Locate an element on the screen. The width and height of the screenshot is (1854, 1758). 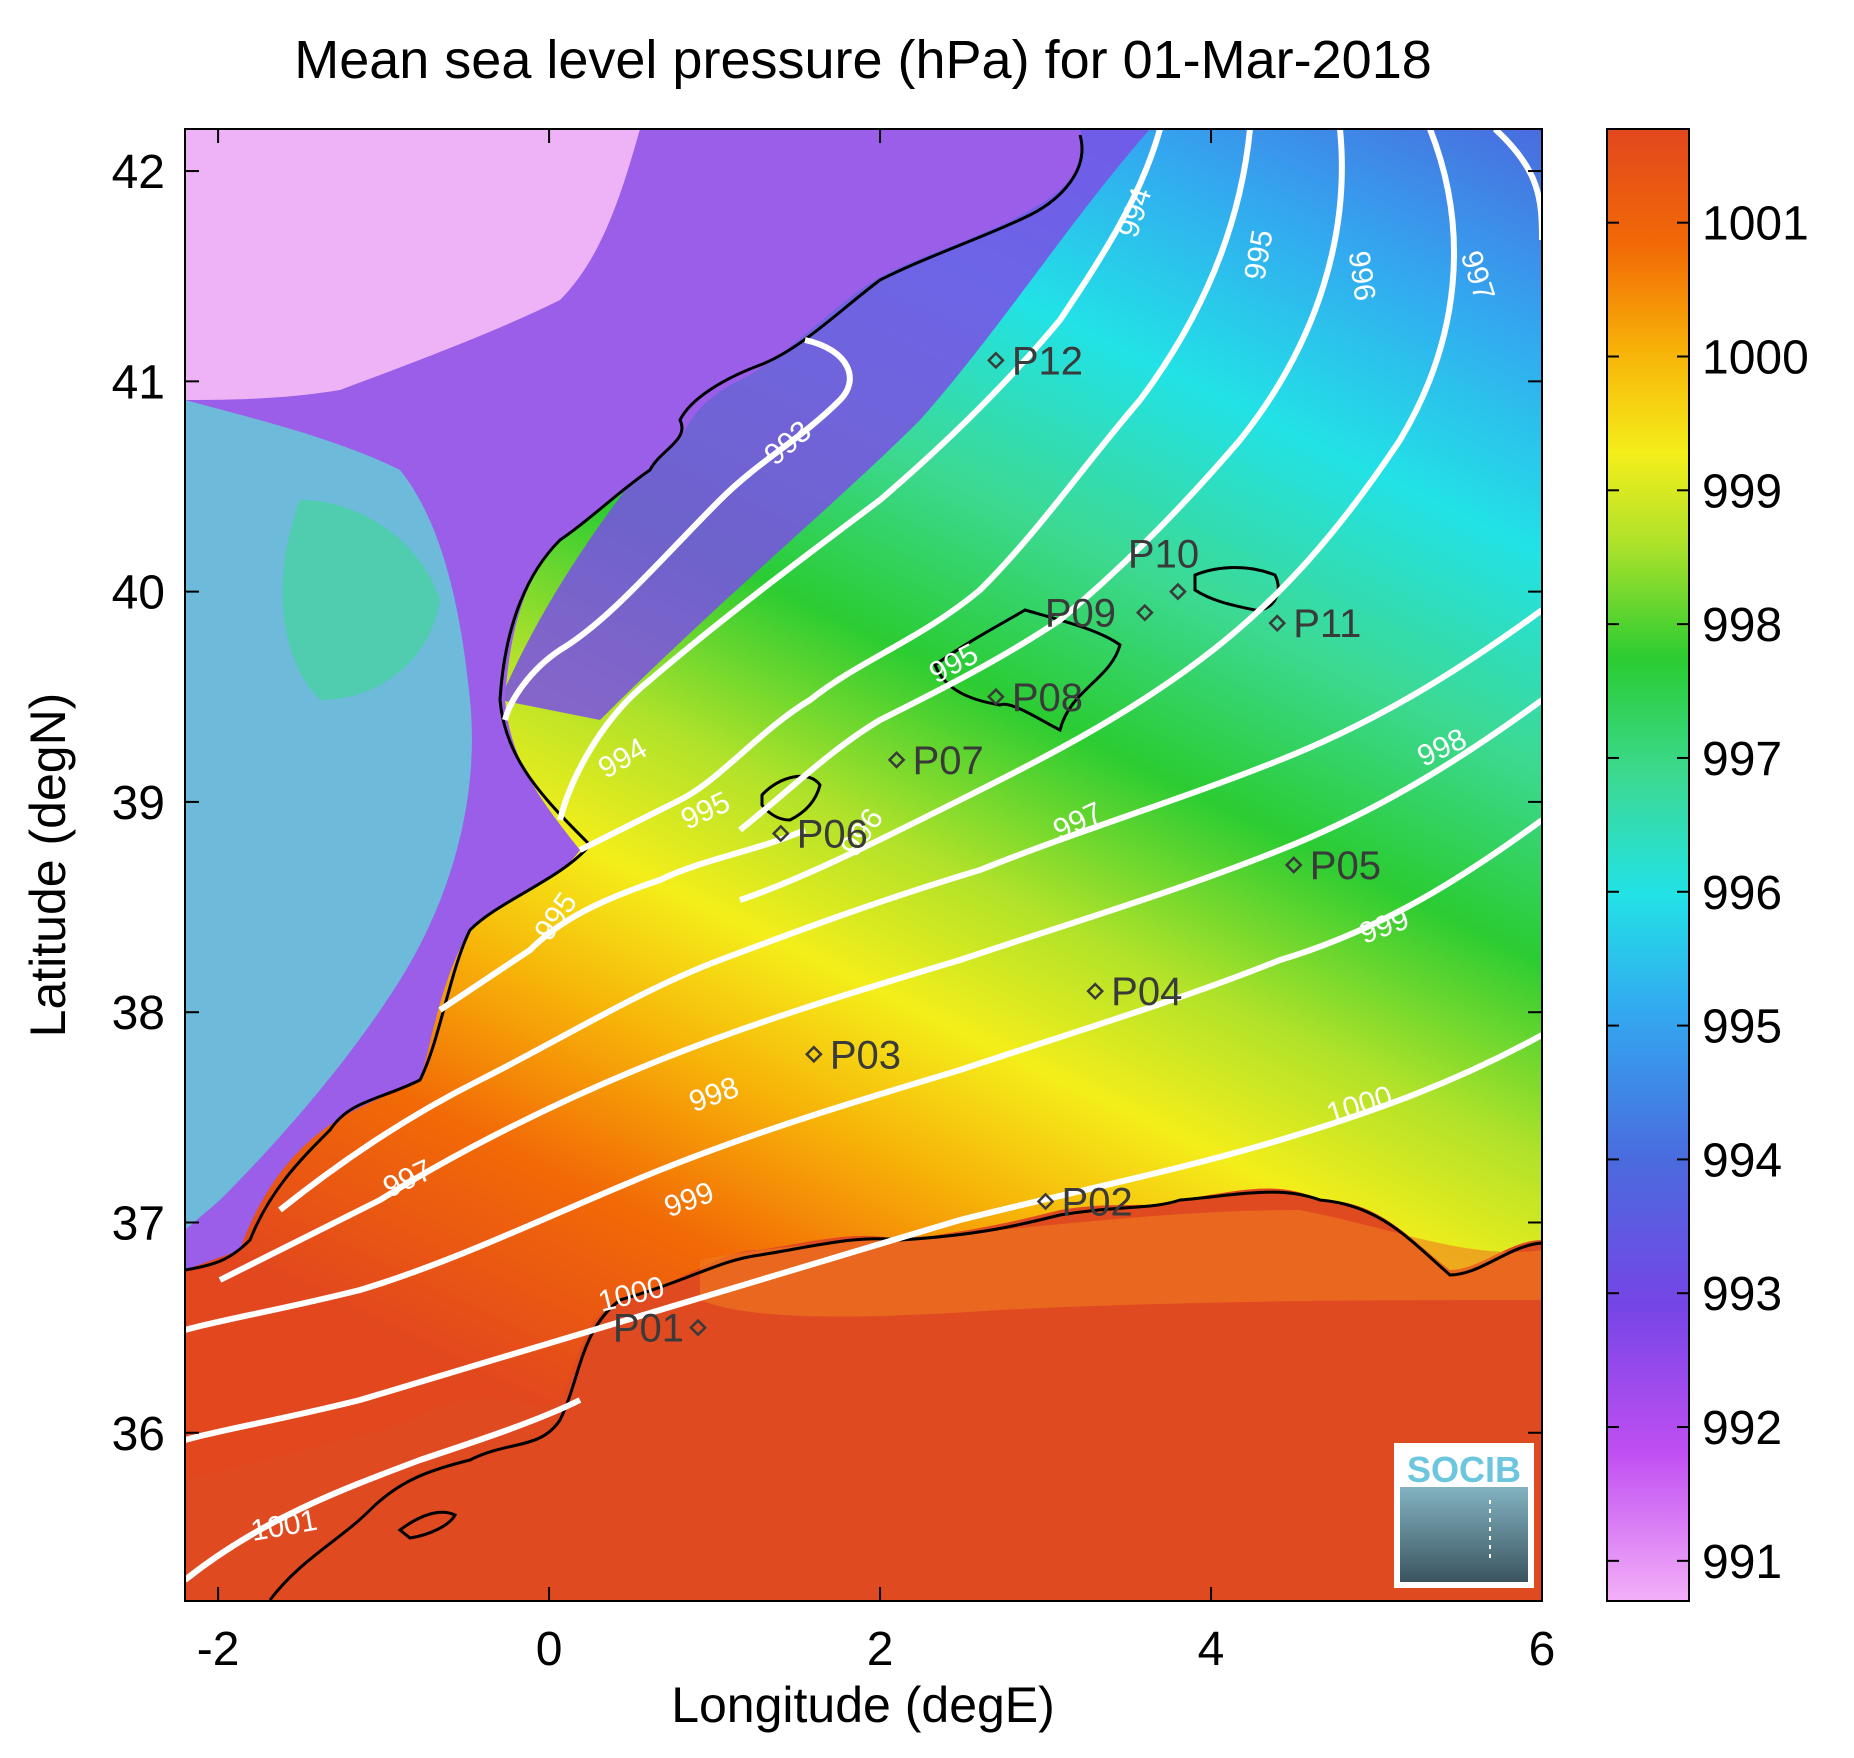
station-label: P08 is located at coordinates (1047, 698).